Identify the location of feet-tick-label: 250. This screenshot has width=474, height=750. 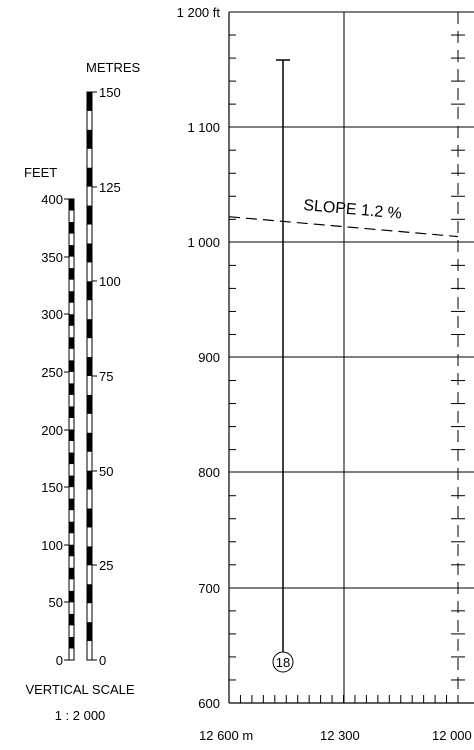
(52, 372).